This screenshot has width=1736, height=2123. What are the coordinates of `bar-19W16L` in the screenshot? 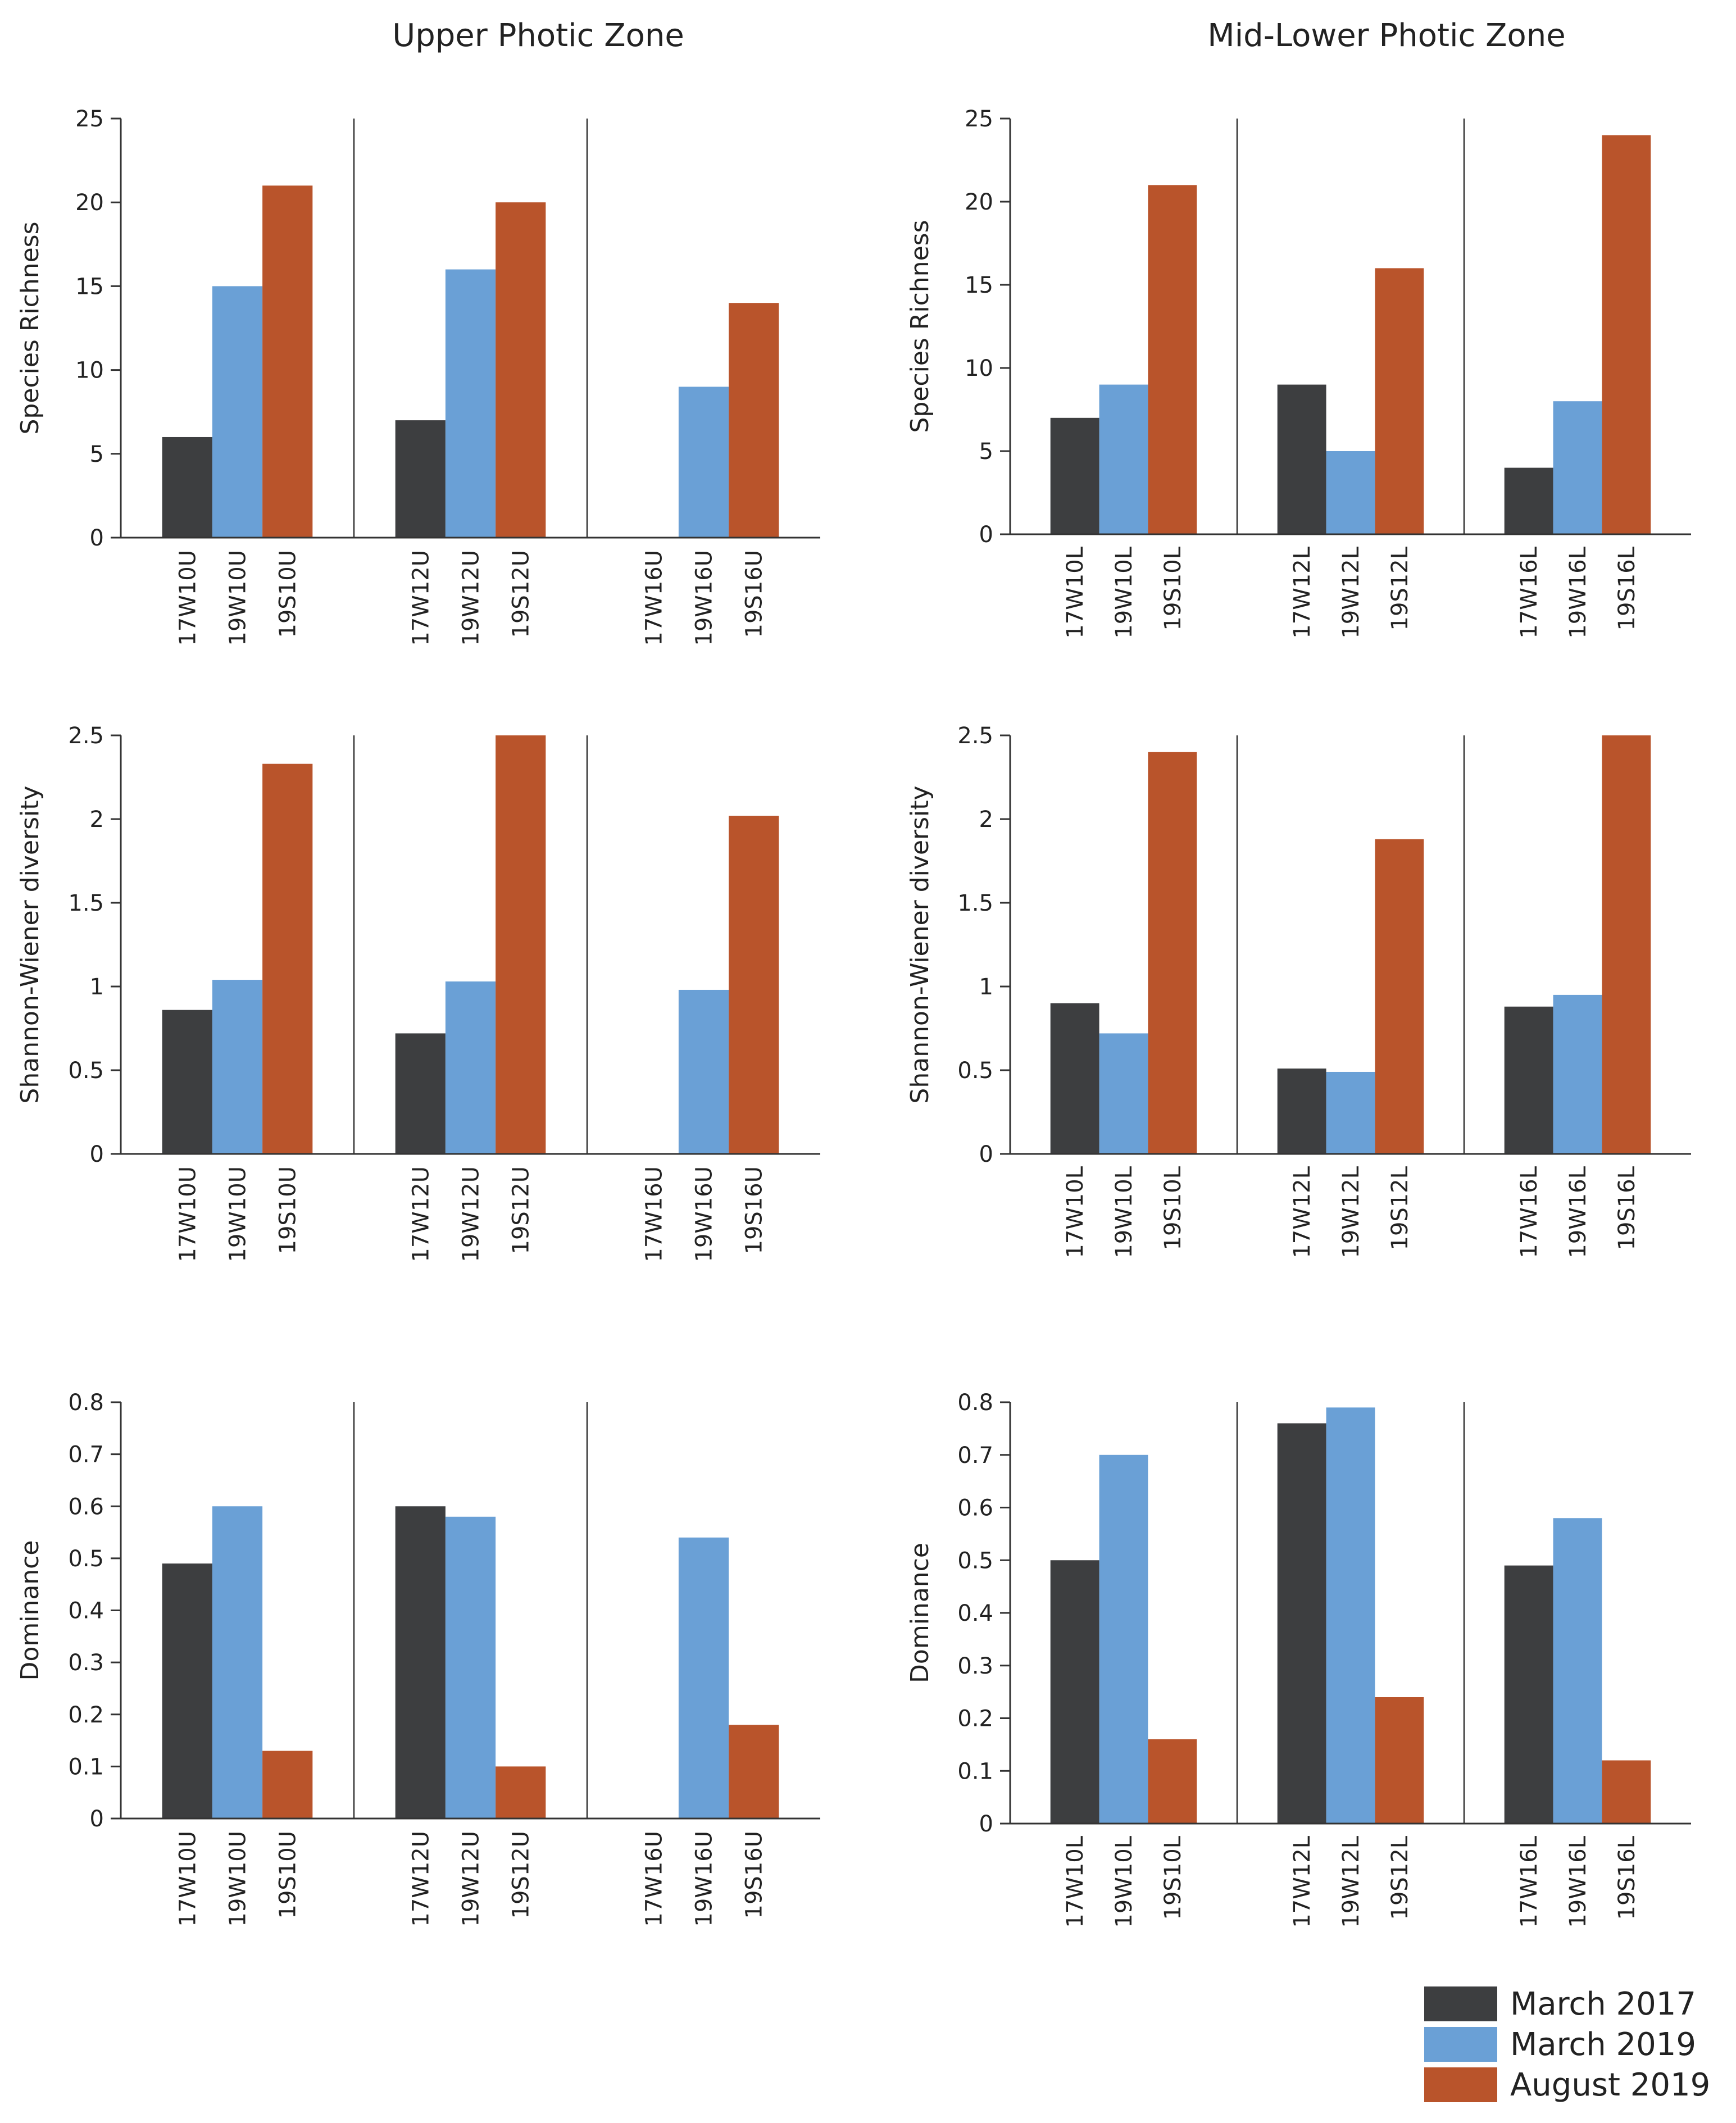 It's located at (1577, 1671).